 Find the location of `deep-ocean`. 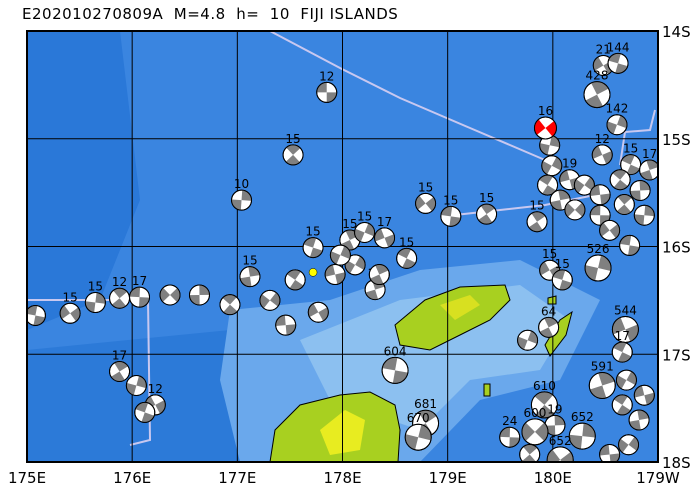

deep-ocean is located at coordinates (143, 396).